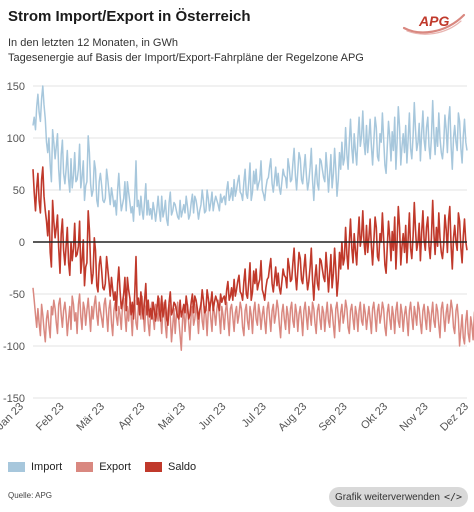  I want to click on y-tick-label: -150, so click(14, 399).